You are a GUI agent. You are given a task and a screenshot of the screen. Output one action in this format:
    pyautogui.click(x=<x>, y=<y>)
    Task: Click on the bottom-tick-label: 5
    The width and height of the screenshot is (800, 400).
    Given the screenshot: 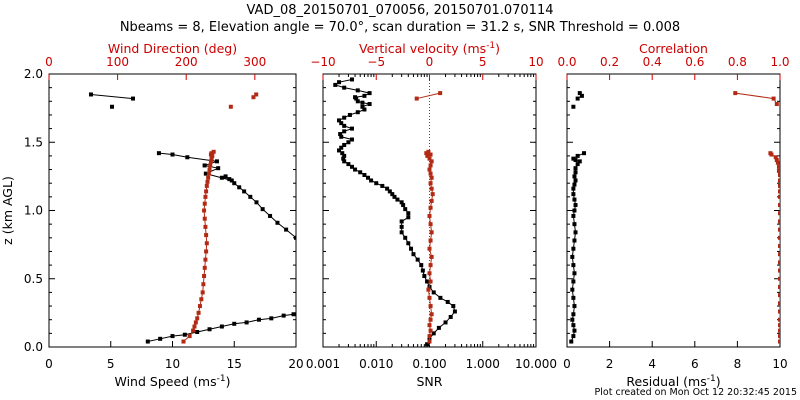 What is the action you would take?
    pyautogui.click(x=111, y=364)
    